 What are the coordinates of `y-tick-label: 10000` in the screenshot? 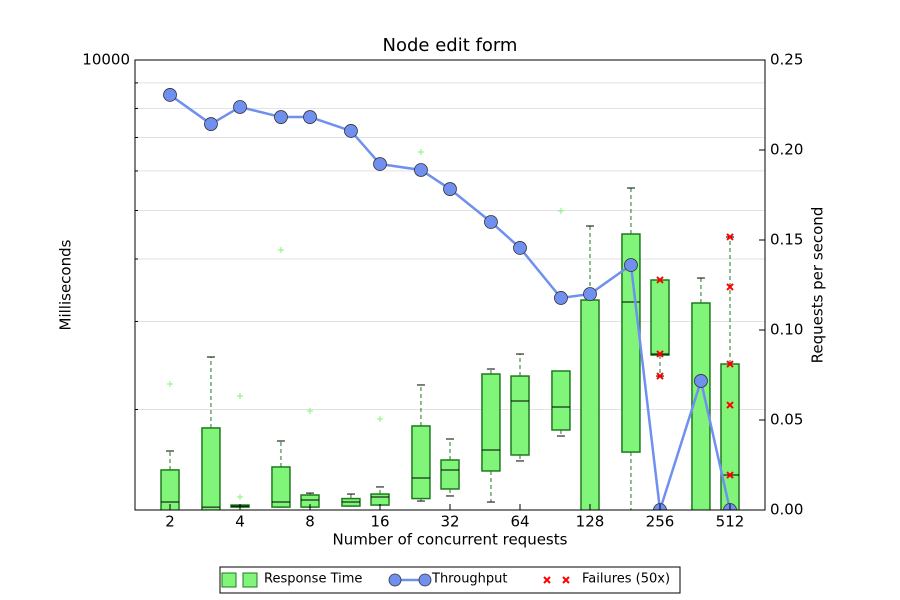 It's located at (106, 60).